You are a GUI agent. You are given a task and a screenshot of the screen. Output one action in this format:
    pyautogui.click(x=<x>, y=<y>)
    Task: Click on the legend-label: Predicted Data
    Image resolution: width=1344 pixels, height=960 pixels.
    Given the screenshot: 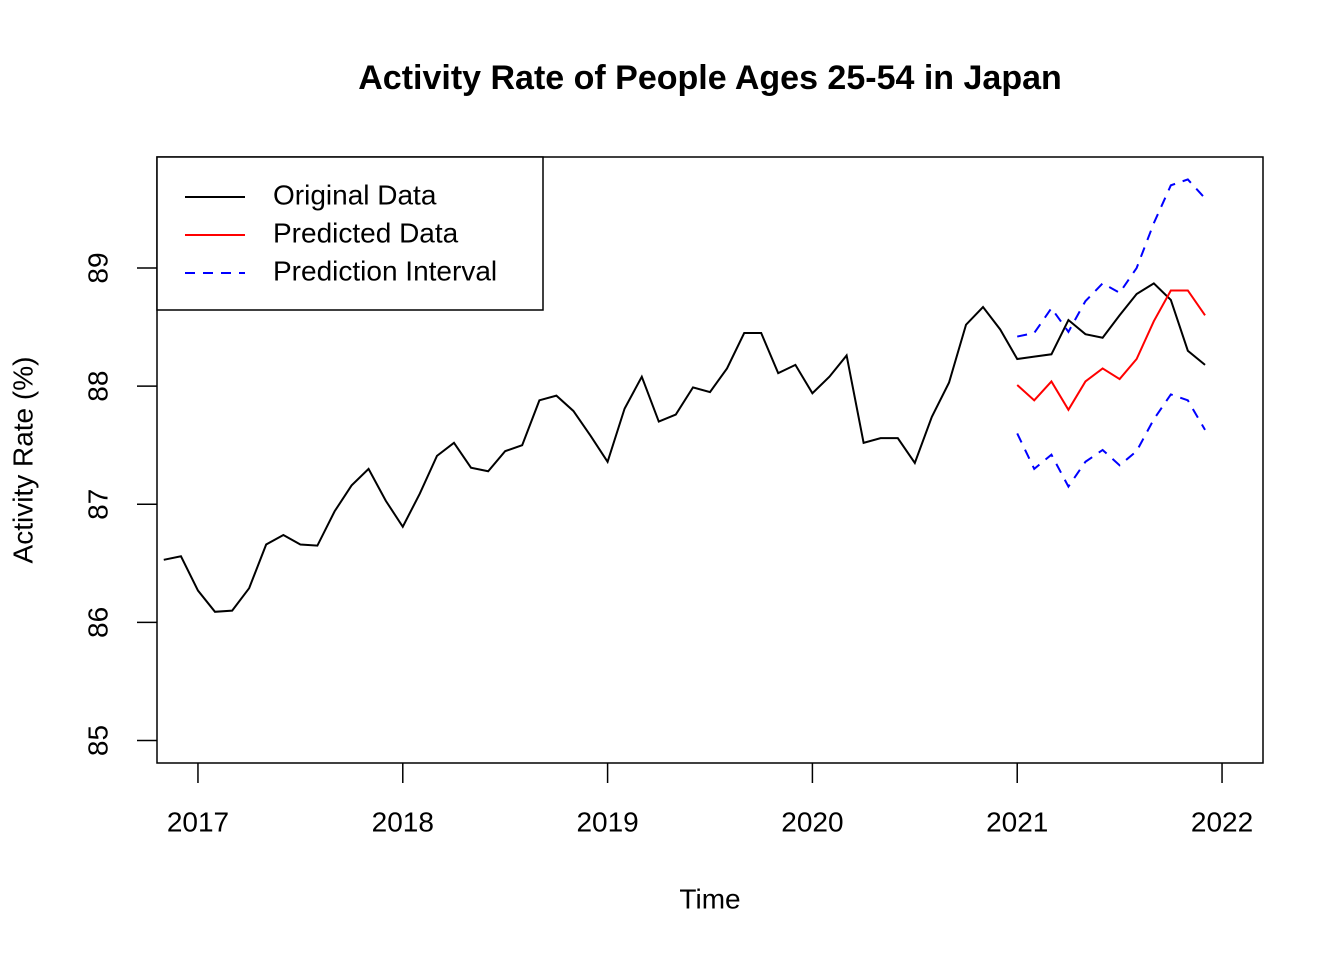 What is the action you would take?
    pyautogui.click(x=366, y=232)
    